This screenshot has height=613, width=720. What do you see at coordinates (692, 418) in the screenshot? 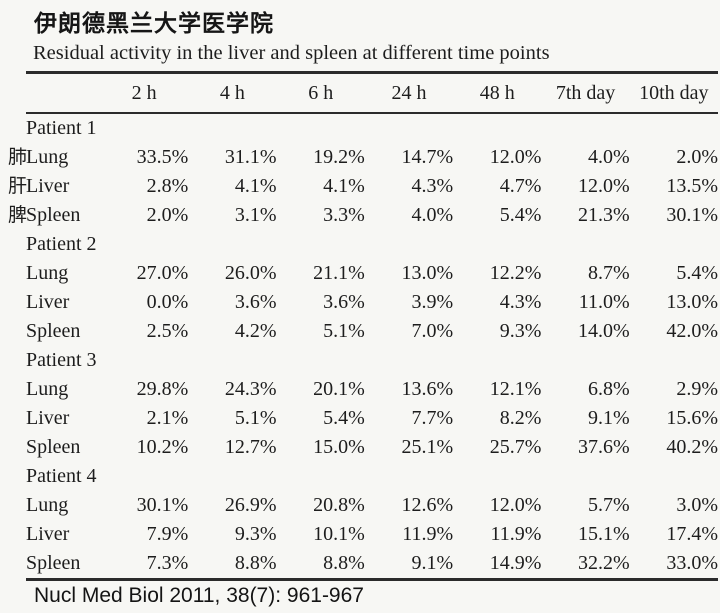
I see `value-cell: 15.6%` at bounding box center [692, 418].